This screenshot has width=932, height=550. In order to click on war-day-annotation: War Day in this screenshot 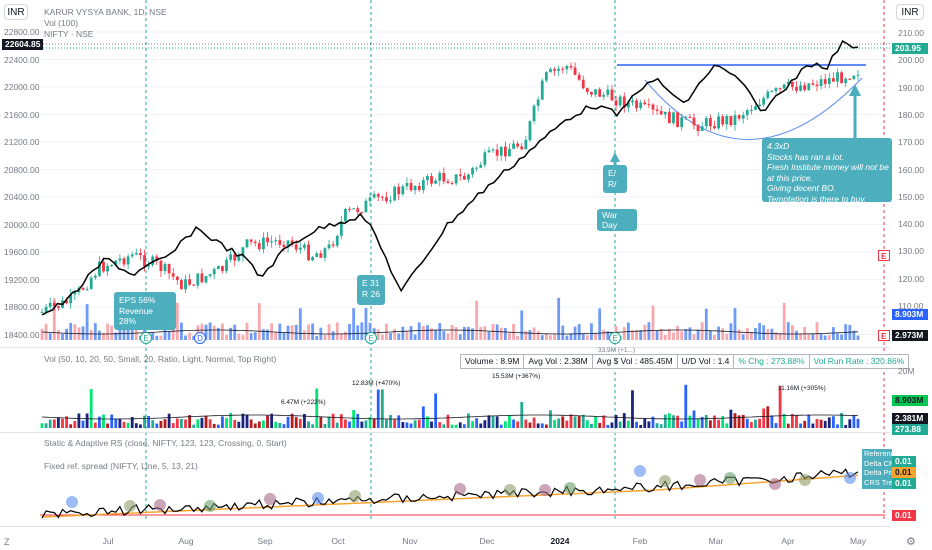, I will do `click(617, 220)`.